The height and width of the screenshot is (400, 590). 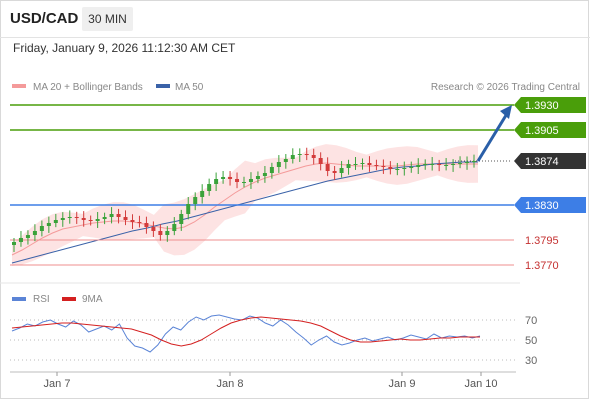 What do you see at coordinates (542, 106) in the screenshot?
I see `price-level-label: 1.3930` at bounding box center [542, 106].